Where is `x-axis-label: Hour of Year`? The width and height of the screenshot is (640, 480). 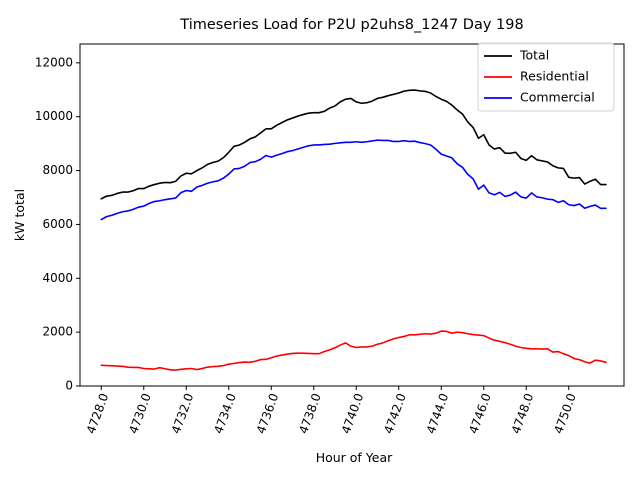 x-axis-label: Hour of Year is located at coordinates (354, 457).